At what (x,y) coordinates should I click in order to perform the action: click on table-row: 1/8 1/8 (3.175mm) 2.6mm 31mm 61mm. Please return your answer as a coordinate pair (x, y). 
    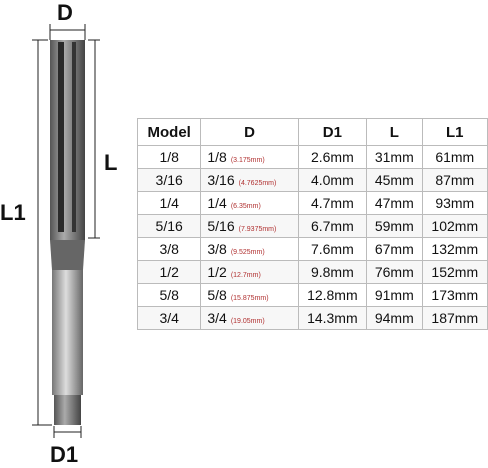
    Looking at the image, I should click on (312, 157).